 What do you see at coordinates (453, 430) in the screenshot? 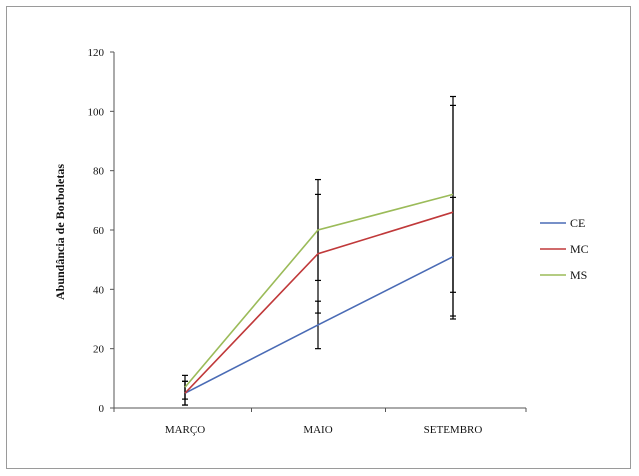
I see `x-tick-label: SETEMBRO` at bounding box center [453, 430].